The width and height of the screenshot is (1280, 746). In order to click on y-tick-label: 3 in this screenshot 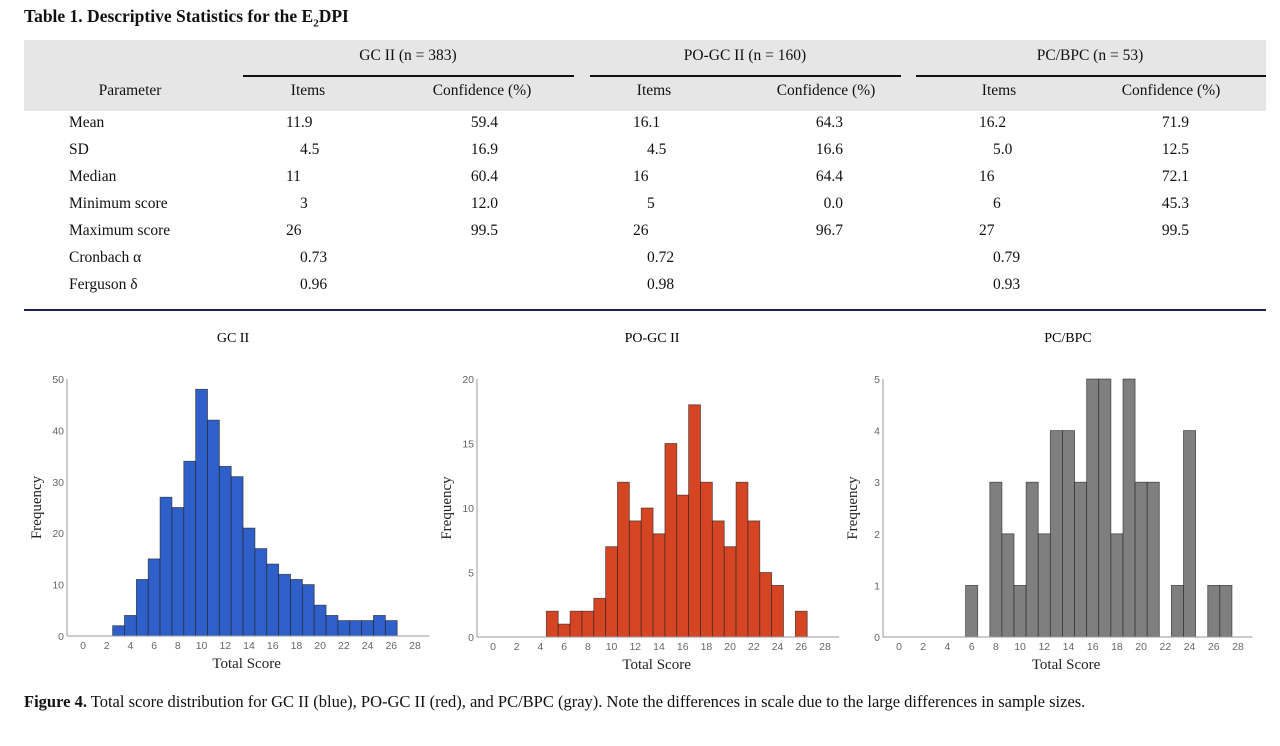, I will do `click(877, 483)`.